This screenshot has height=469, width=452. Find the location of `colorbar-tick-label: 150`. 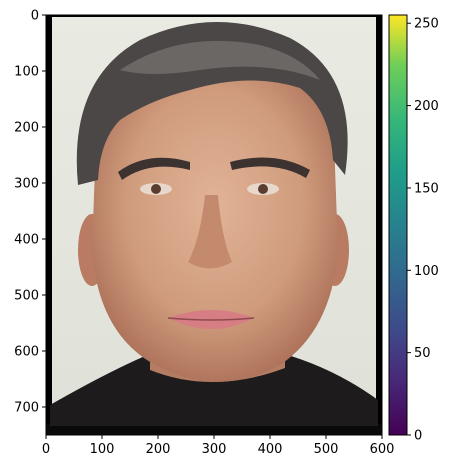

colorbar-tick-label: 150 is located at coordinates (426, 188).